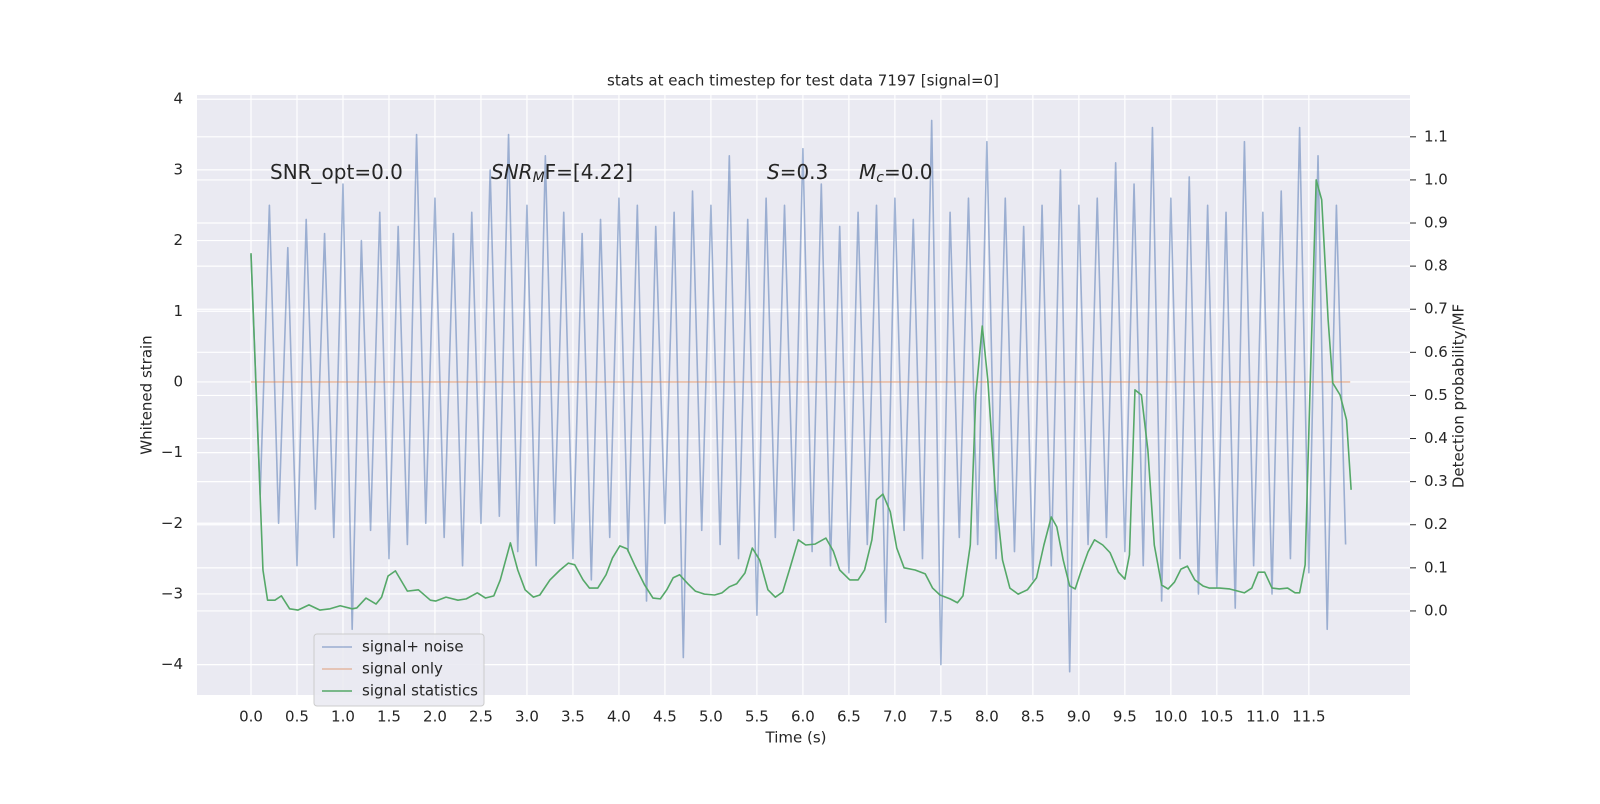 The height and width of the screenshot is (804, 1600). I want to click on y2-tick-label: 0.9, so click(1436, 223).